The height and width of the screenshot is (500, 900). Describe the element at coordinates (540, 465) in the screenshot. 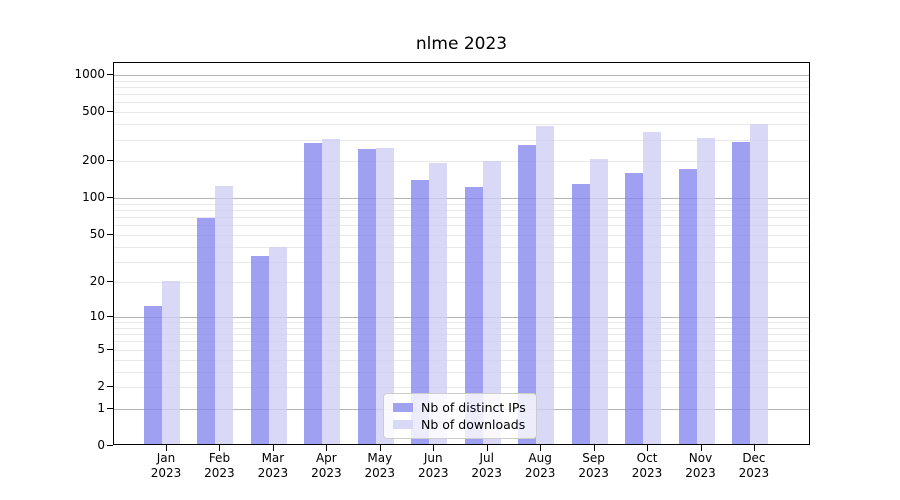

I see `x-tick-label-aug: Aug 2023` at that location.